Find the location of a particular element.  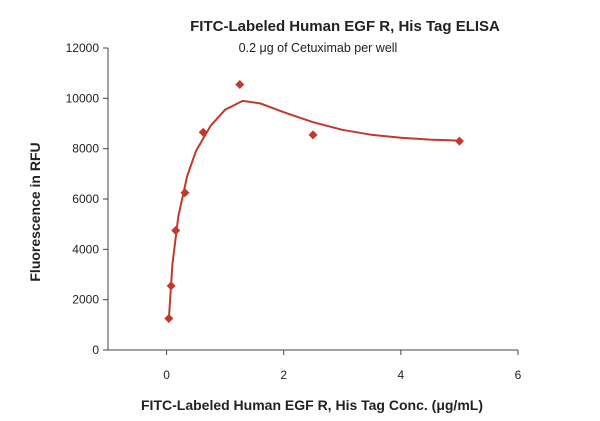

x-tick-label: 6 is located at coordinates (518, 375).